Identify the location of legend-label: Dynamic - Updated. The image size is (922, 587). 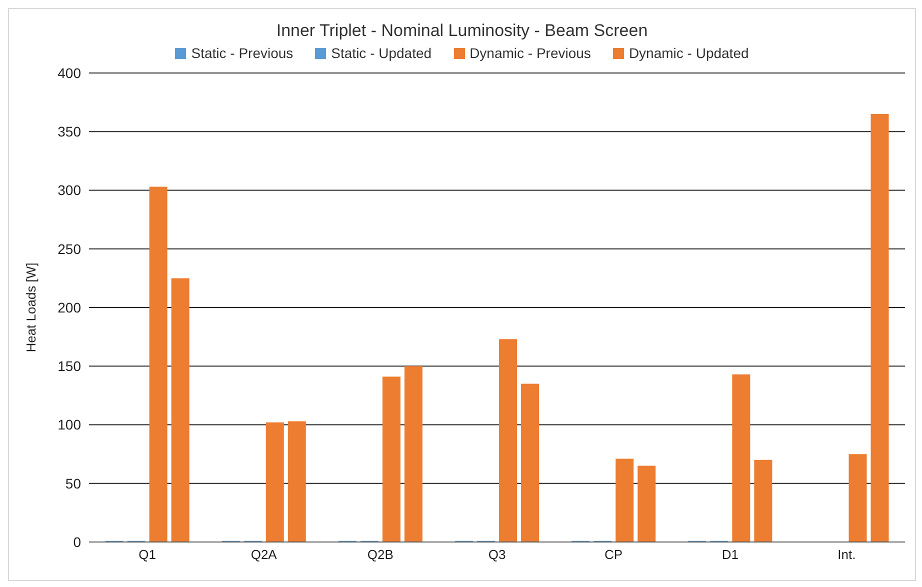
(688, 53).